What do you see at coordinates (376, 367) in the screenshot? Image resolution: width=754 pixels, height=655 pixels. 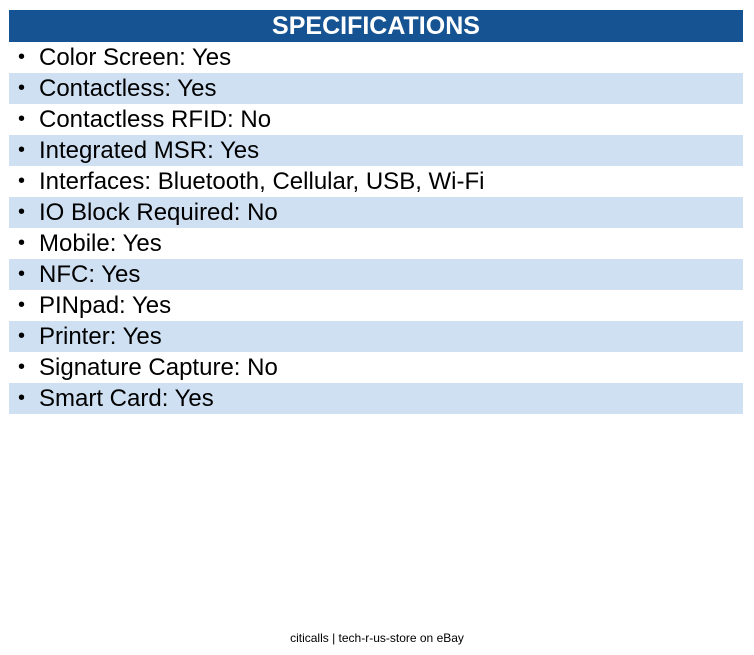 I see `spec-item: Signature Capture: No` at bounding box center [376, 367].